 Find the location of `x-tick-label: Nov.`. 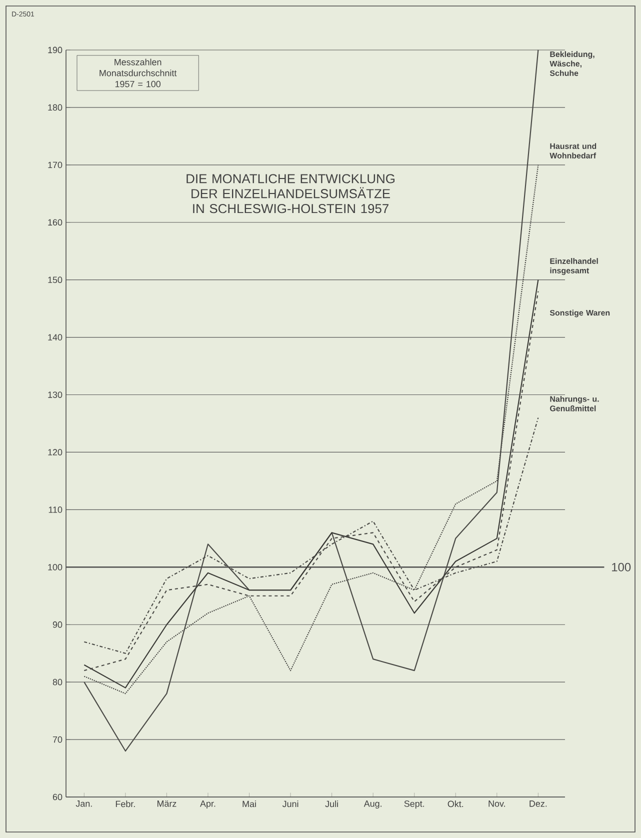

x-tick-label: Nov. is located at coordinates (496, 803).